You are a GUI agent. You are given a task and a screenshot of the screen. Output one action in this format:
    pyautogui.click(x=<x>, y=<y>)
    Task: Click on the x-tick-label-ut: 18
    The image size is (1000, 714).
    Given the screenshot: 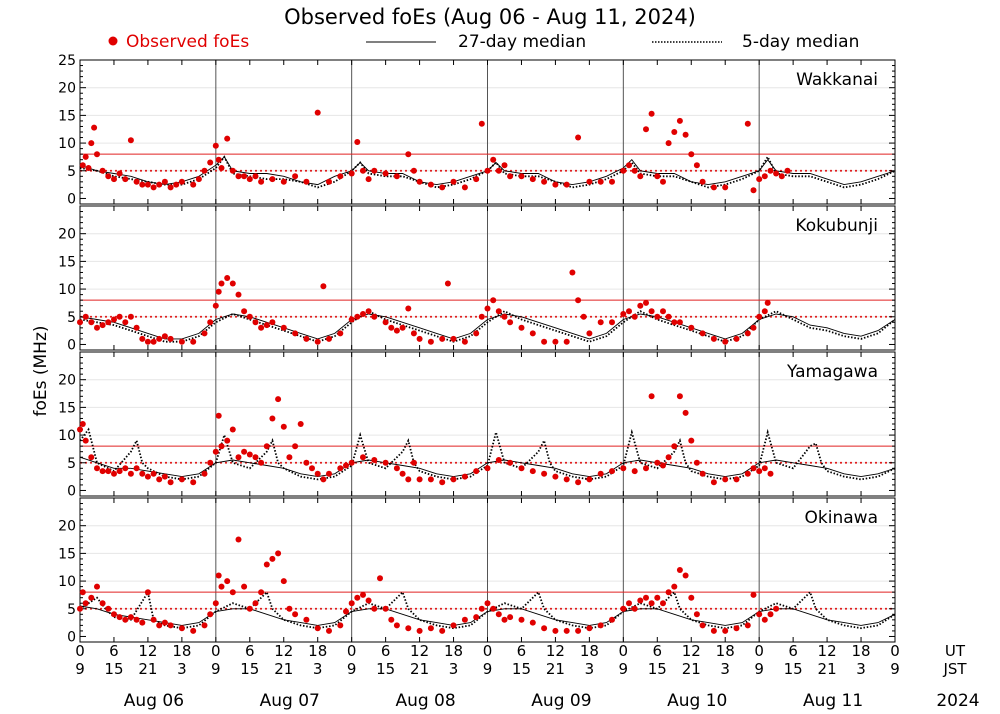 What is the action you would take?
    pyautogui.click(x=453, y=651)
    